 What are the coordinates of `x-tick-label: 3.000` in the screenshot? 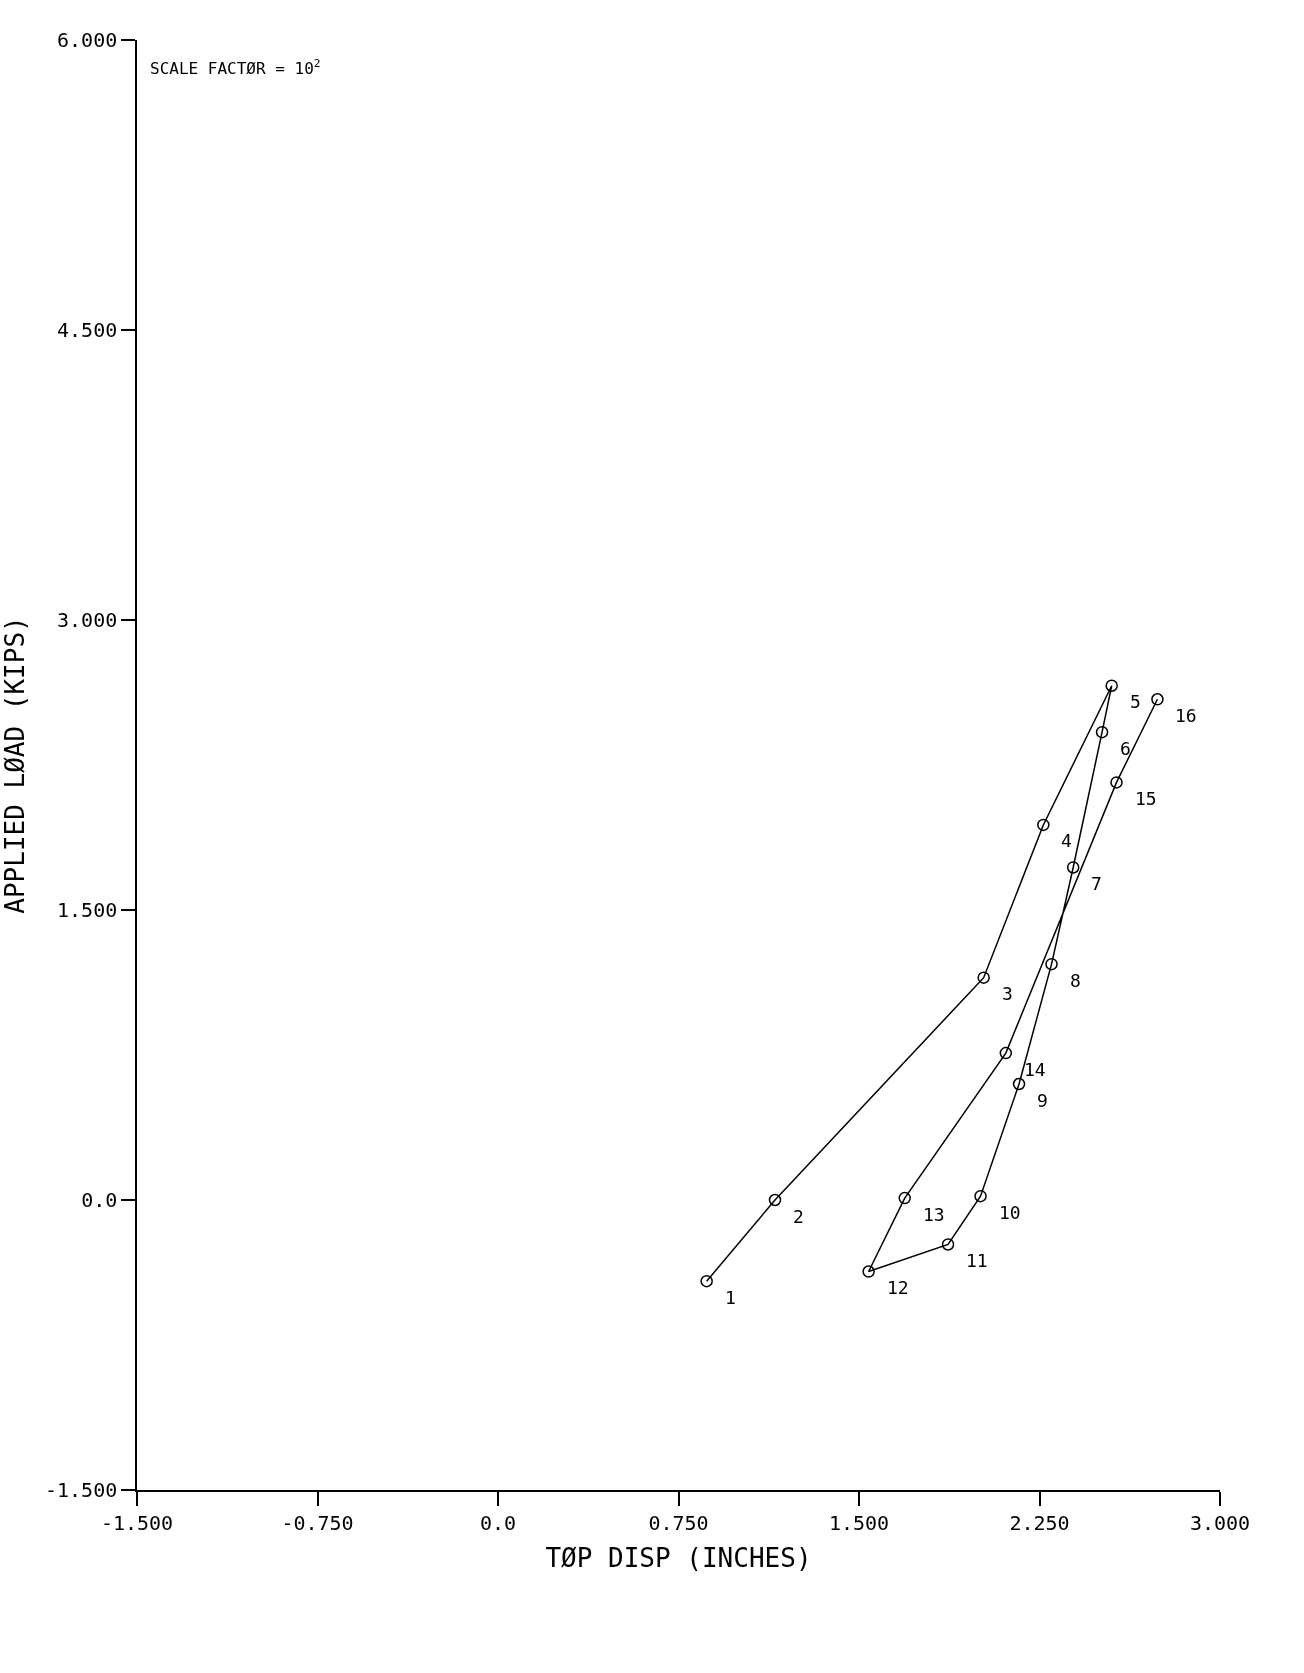 It's located at (1220, 1522).